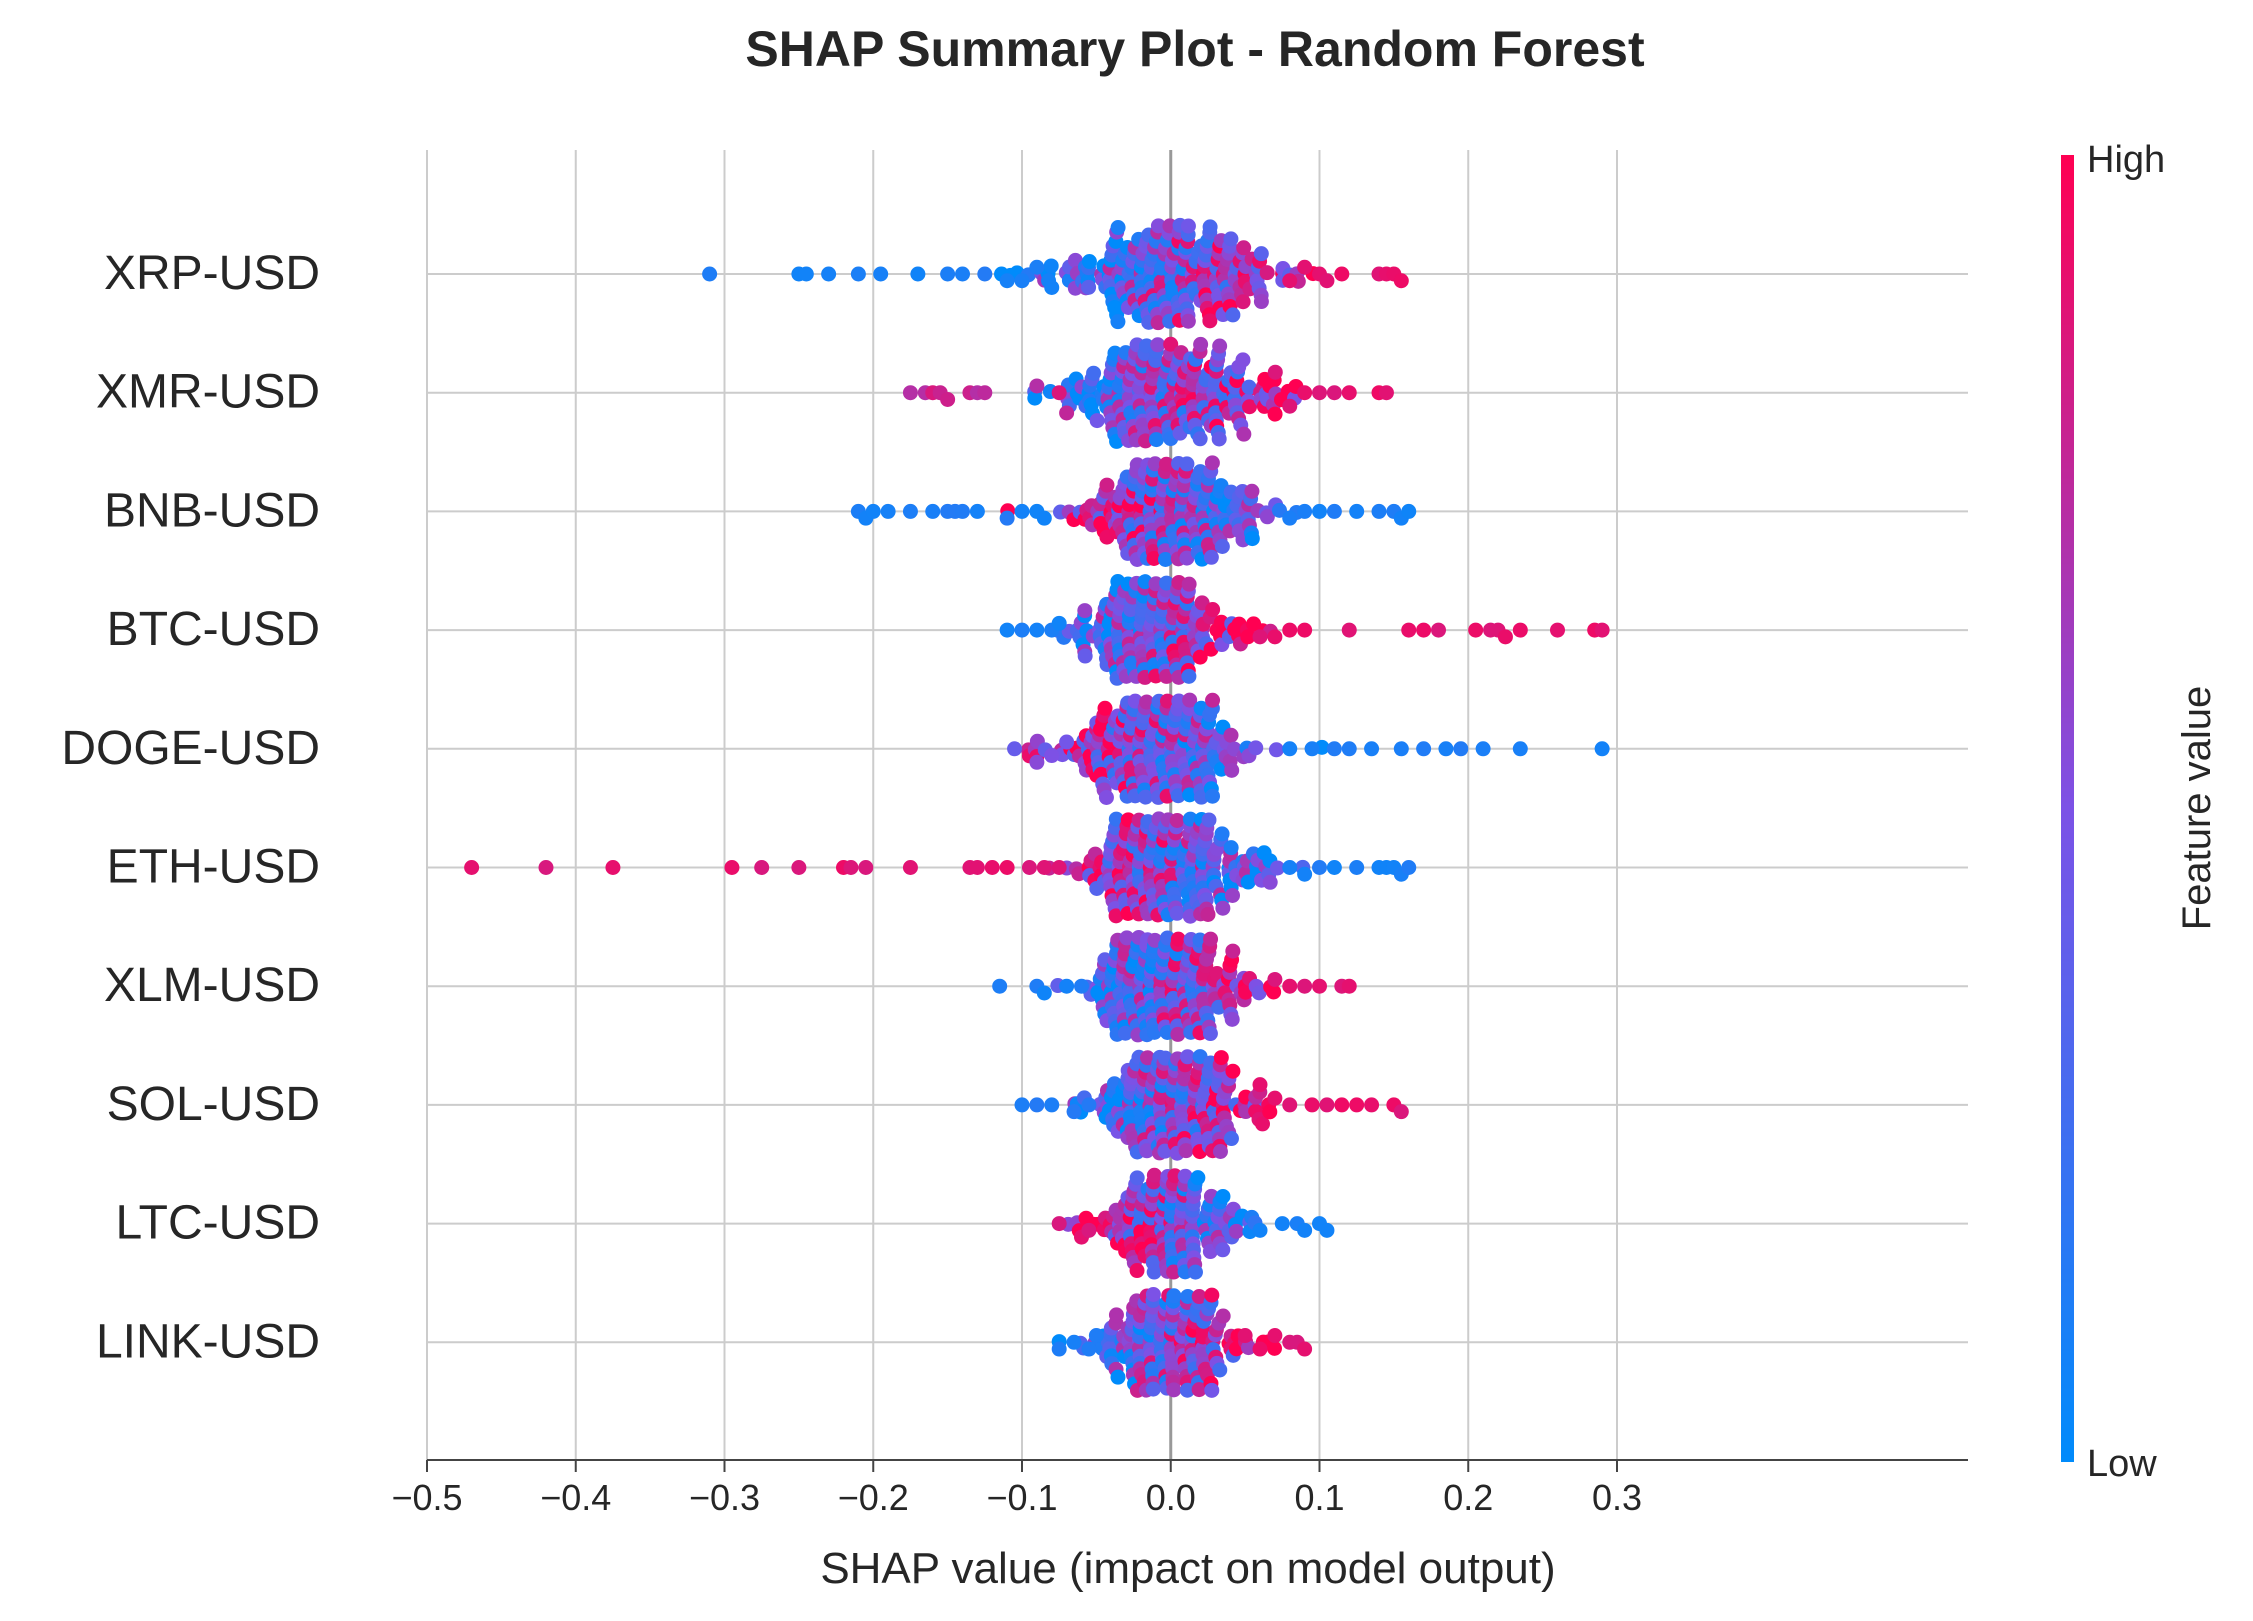 The image size is (2253, 1621). Describe the element at coordinates (212, 510) in the screenshot. I see `feature-label: BNB-USD` at that location.